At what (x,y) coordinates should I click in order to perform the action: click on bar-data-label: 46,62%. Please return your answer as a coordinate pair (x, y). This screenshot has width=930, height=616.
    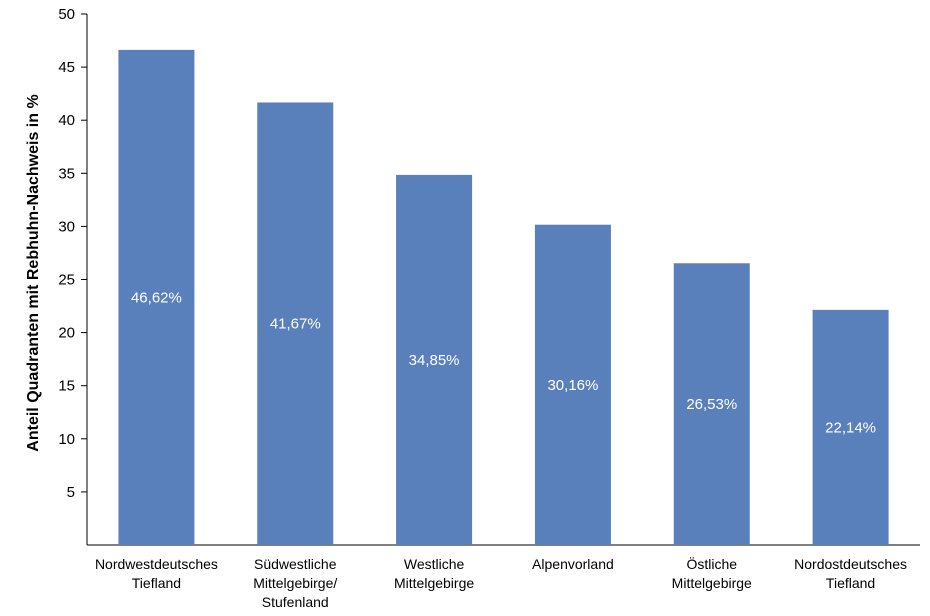
    Looking at the image, I should click on (156, 297).